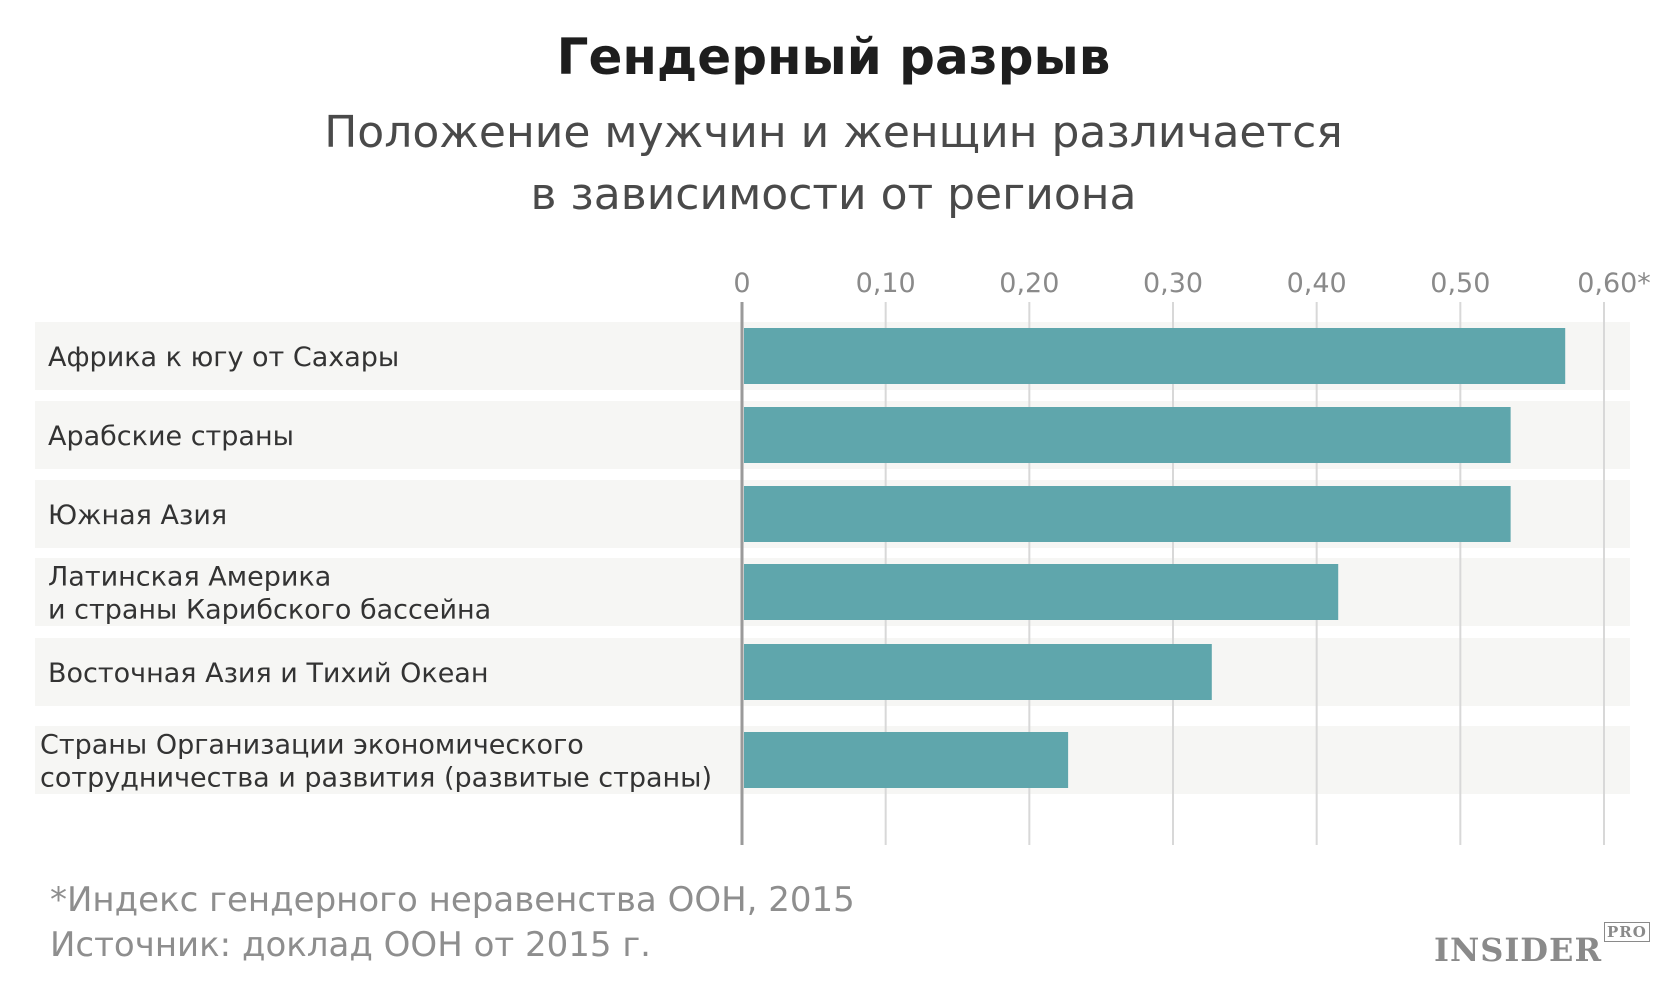 This screenshot has width=1667, height=992. Describe the element at coordinates (223, 357) in the screenshot. I see `category-label: Африка к югу от Сахары` at that location.